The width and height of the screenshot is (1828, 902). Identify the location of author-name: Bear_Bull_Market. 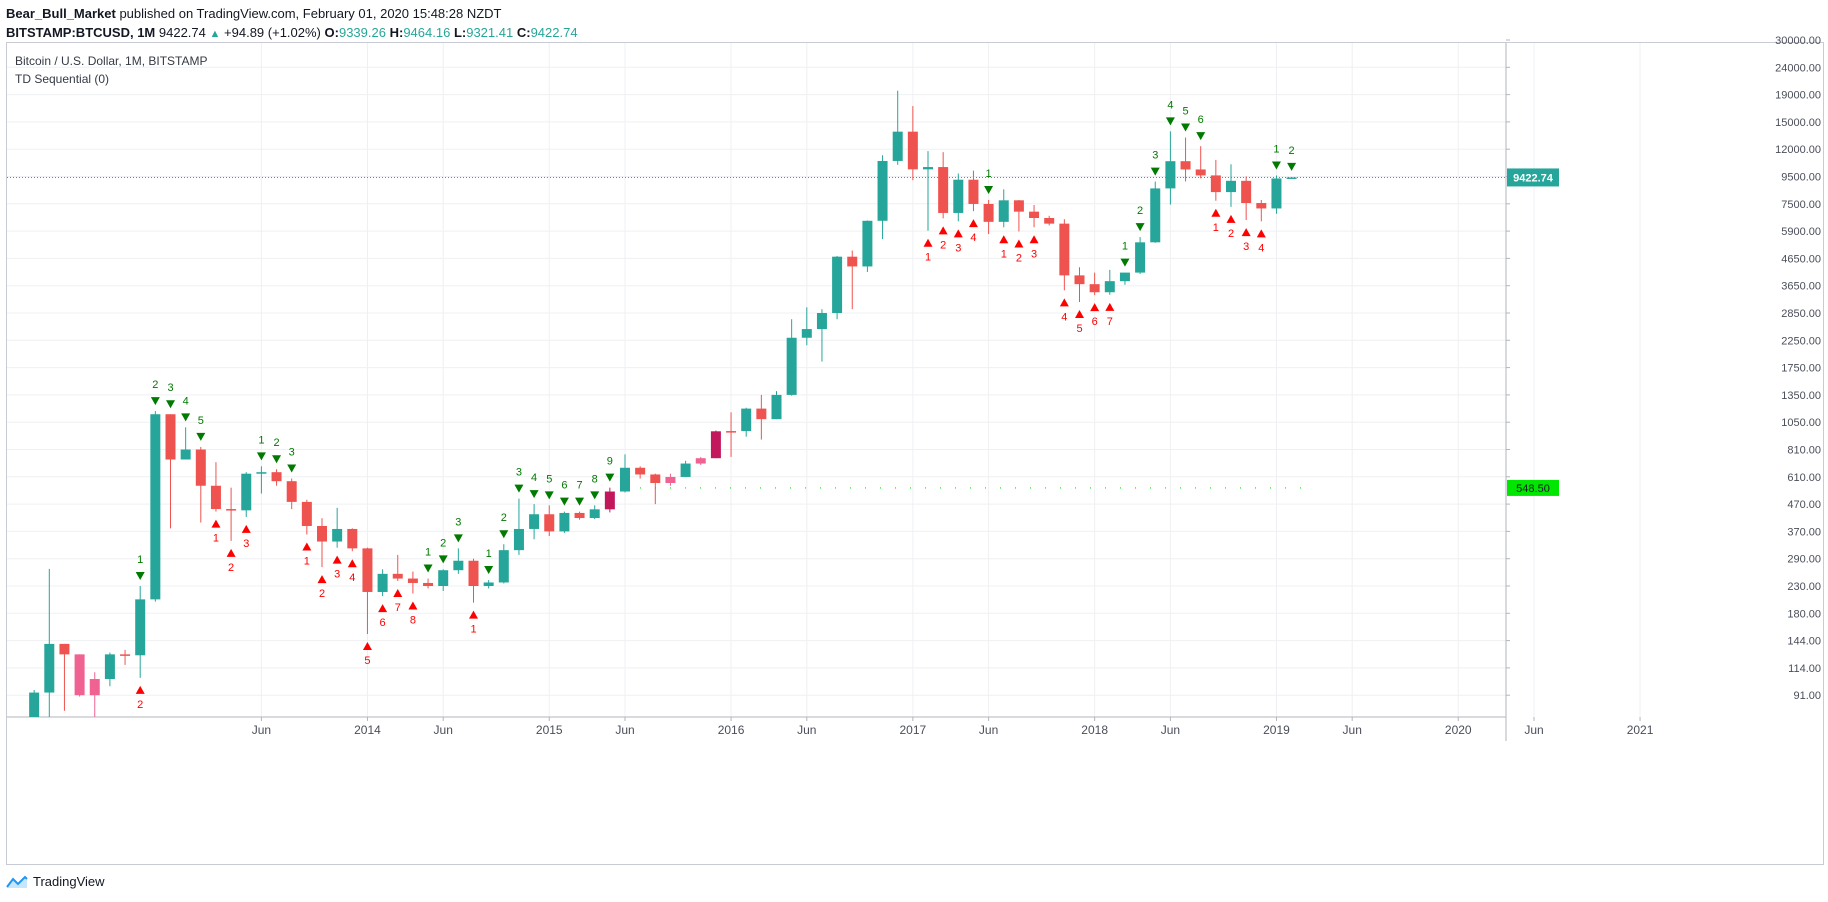
(61, 13).